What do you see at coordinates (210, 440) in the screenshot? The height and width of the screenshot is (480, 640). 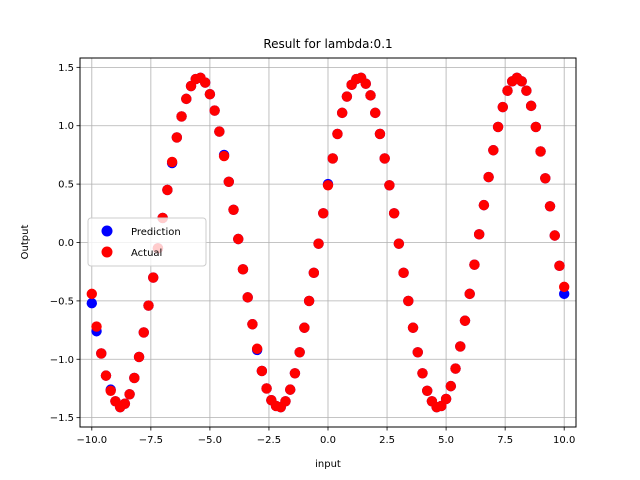 I see `x-tick-label: −5.0` at bounding box center [210, 440].